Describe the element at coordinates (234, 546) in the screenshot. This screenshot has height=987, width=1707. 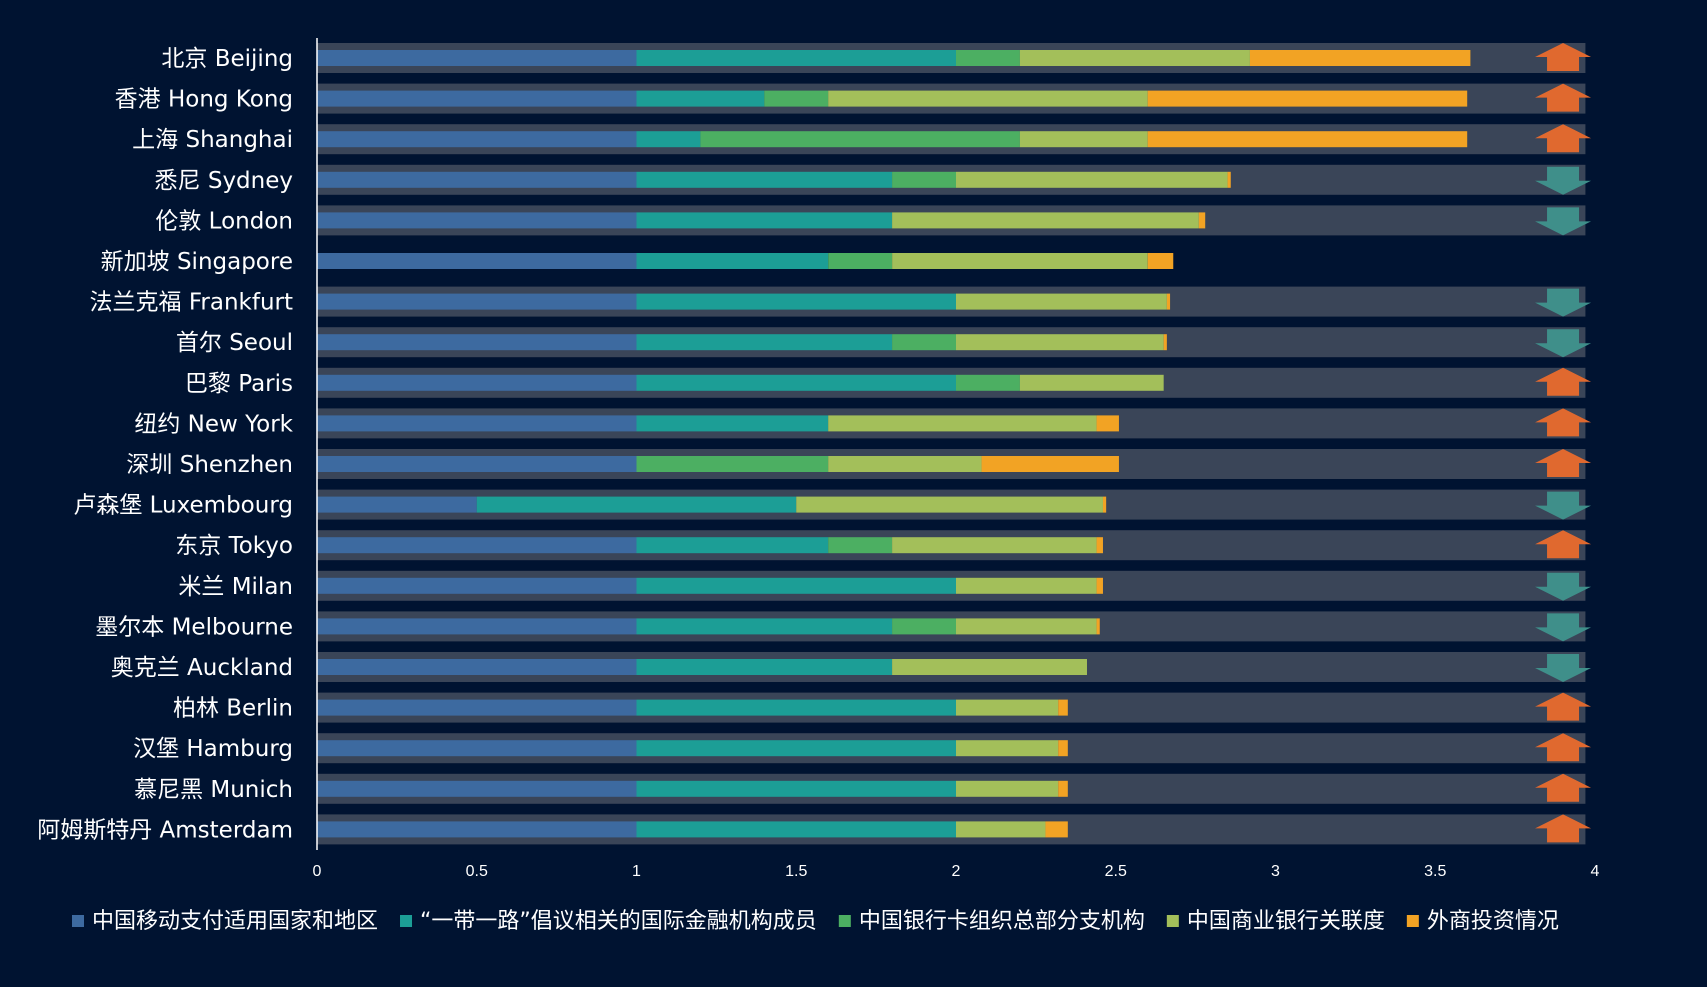
I see `category-label: 东京 Tokyo` at that location.